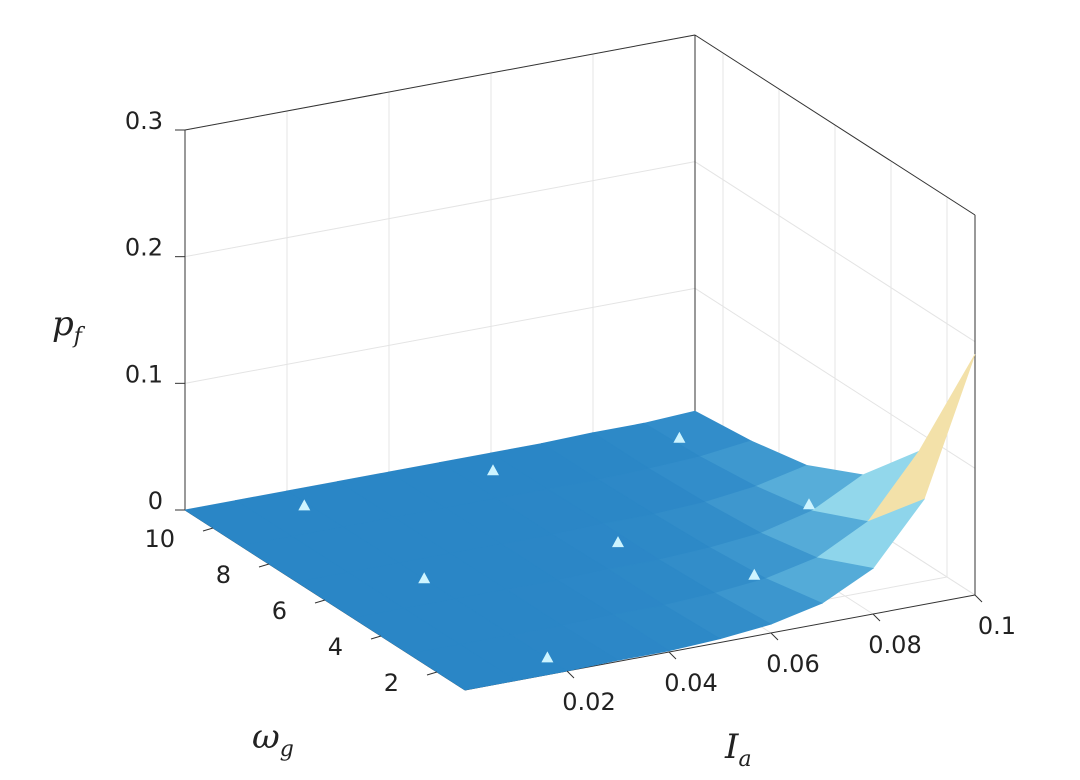 This screenshot has height=780, width=1080. Describe the element at coordinates (462, 667) in the screenshot. I see `surface-patch` at that location.